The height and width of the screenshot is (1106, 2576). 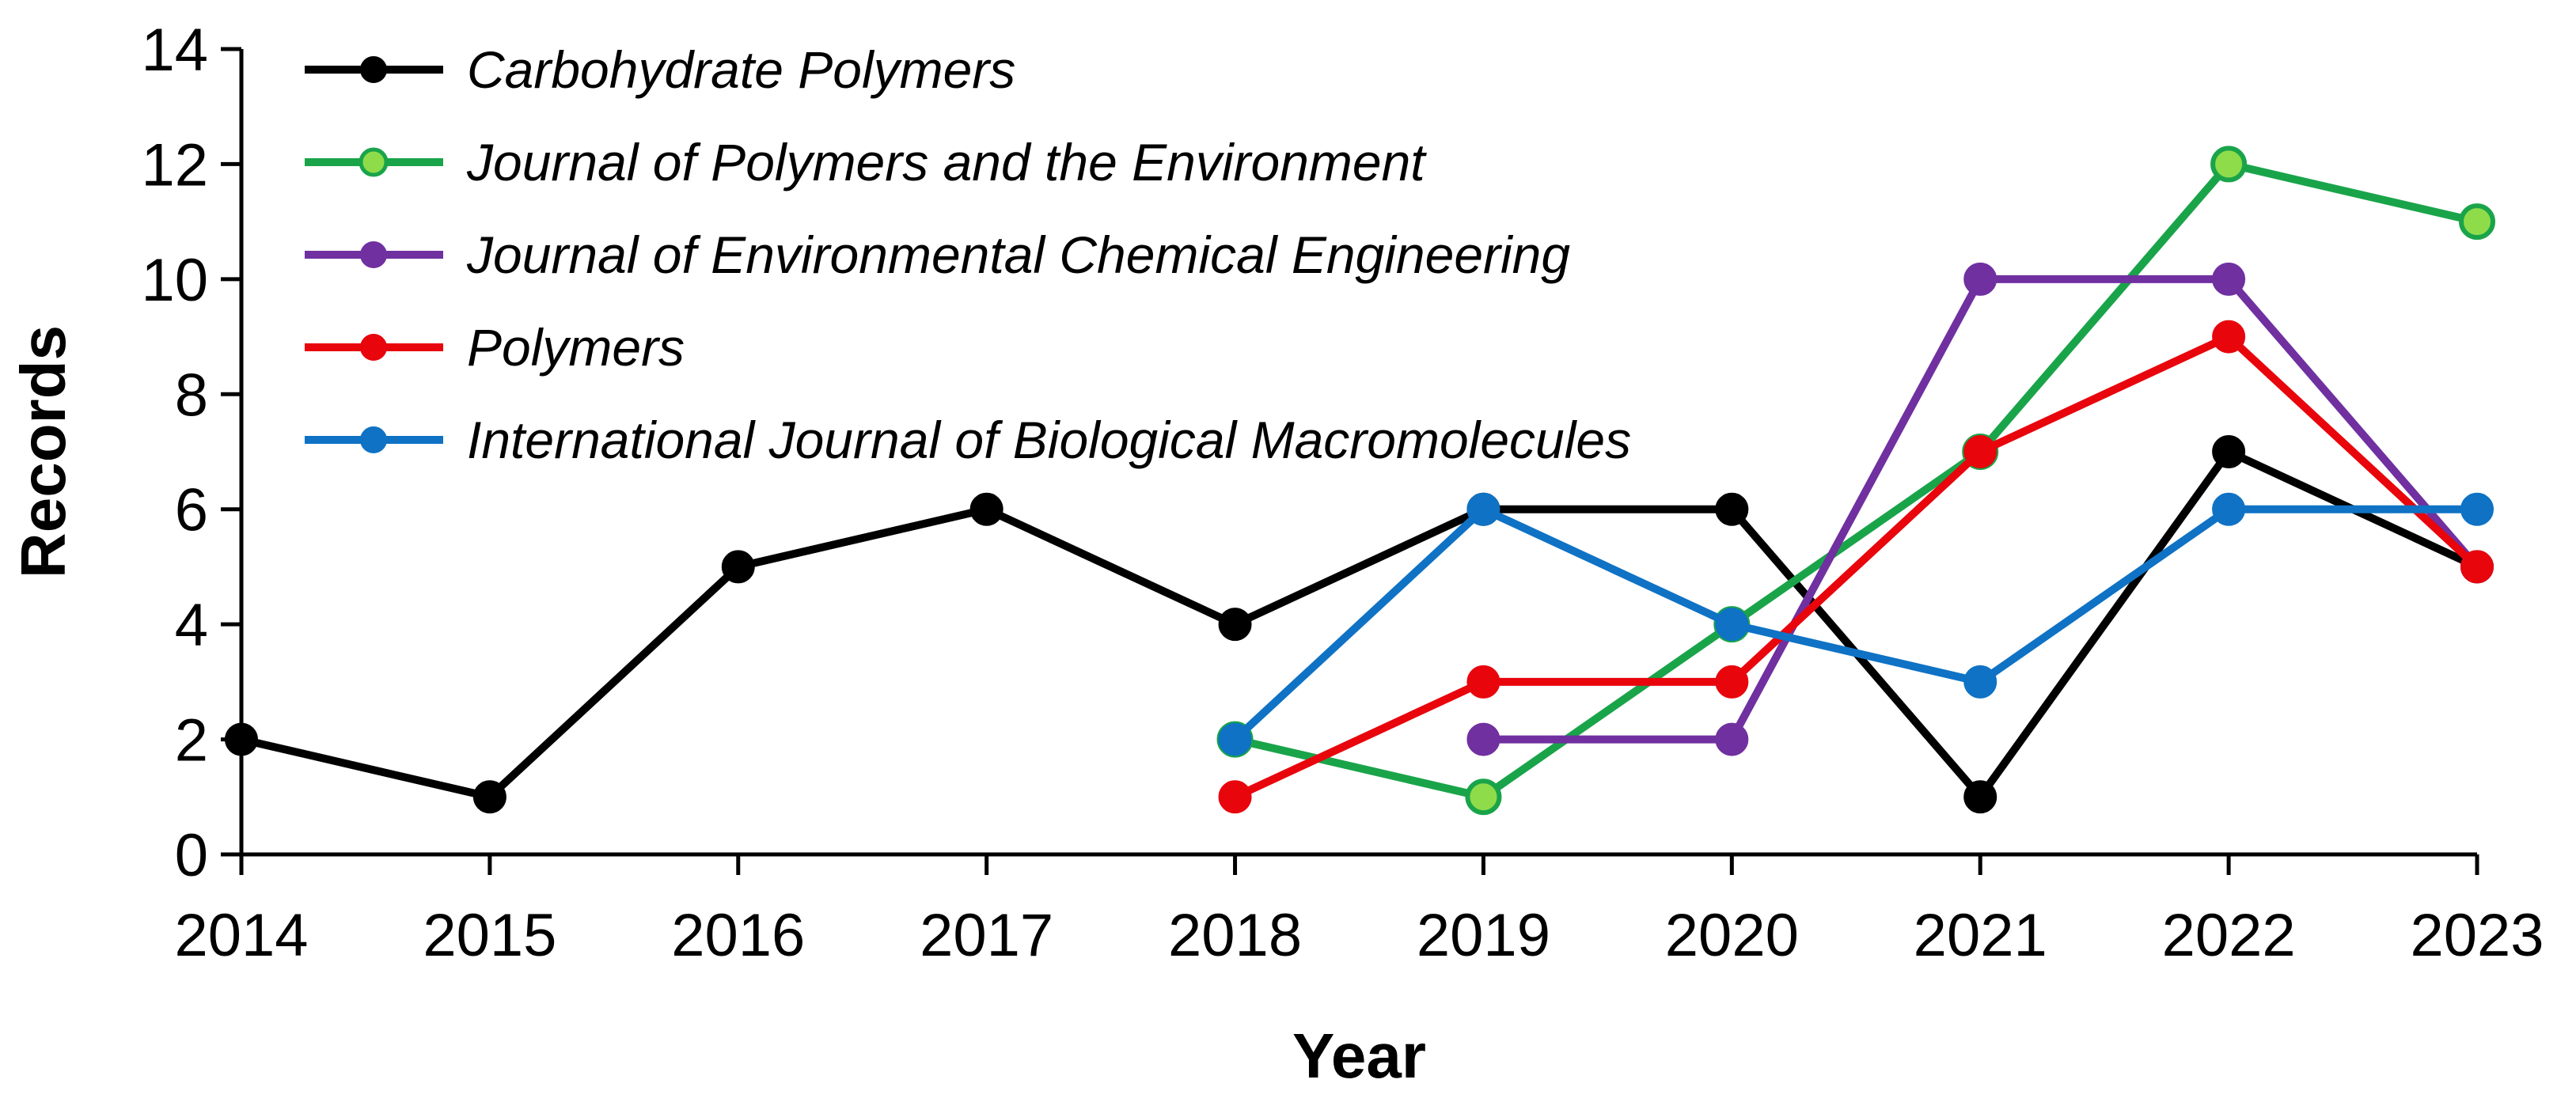 What do you see at coordinates (191, 396) in the screenshot?
I see `y-tick-label: 8` at bounding box center [191, 396].